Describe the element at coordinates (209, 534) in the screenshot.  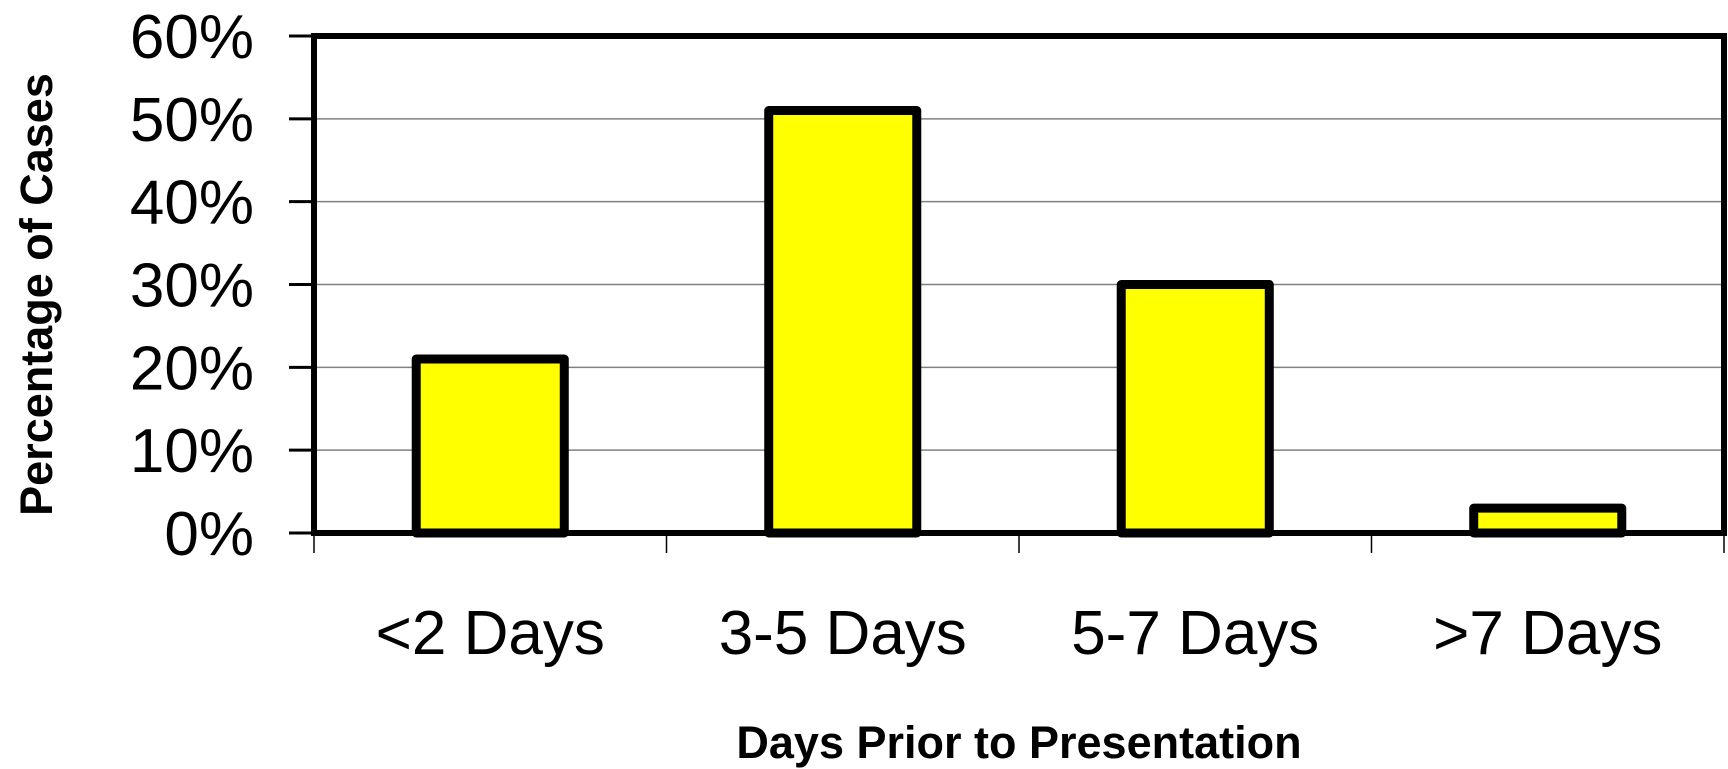
I see `y-tick-label: 0%` at that location.